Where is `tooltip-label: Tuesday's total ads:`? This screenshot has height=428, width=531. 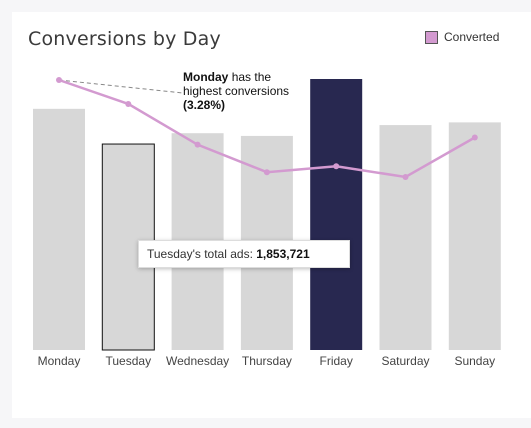
tooltip-label: Tuesday's total ads: is located at coordinates (200, 254).